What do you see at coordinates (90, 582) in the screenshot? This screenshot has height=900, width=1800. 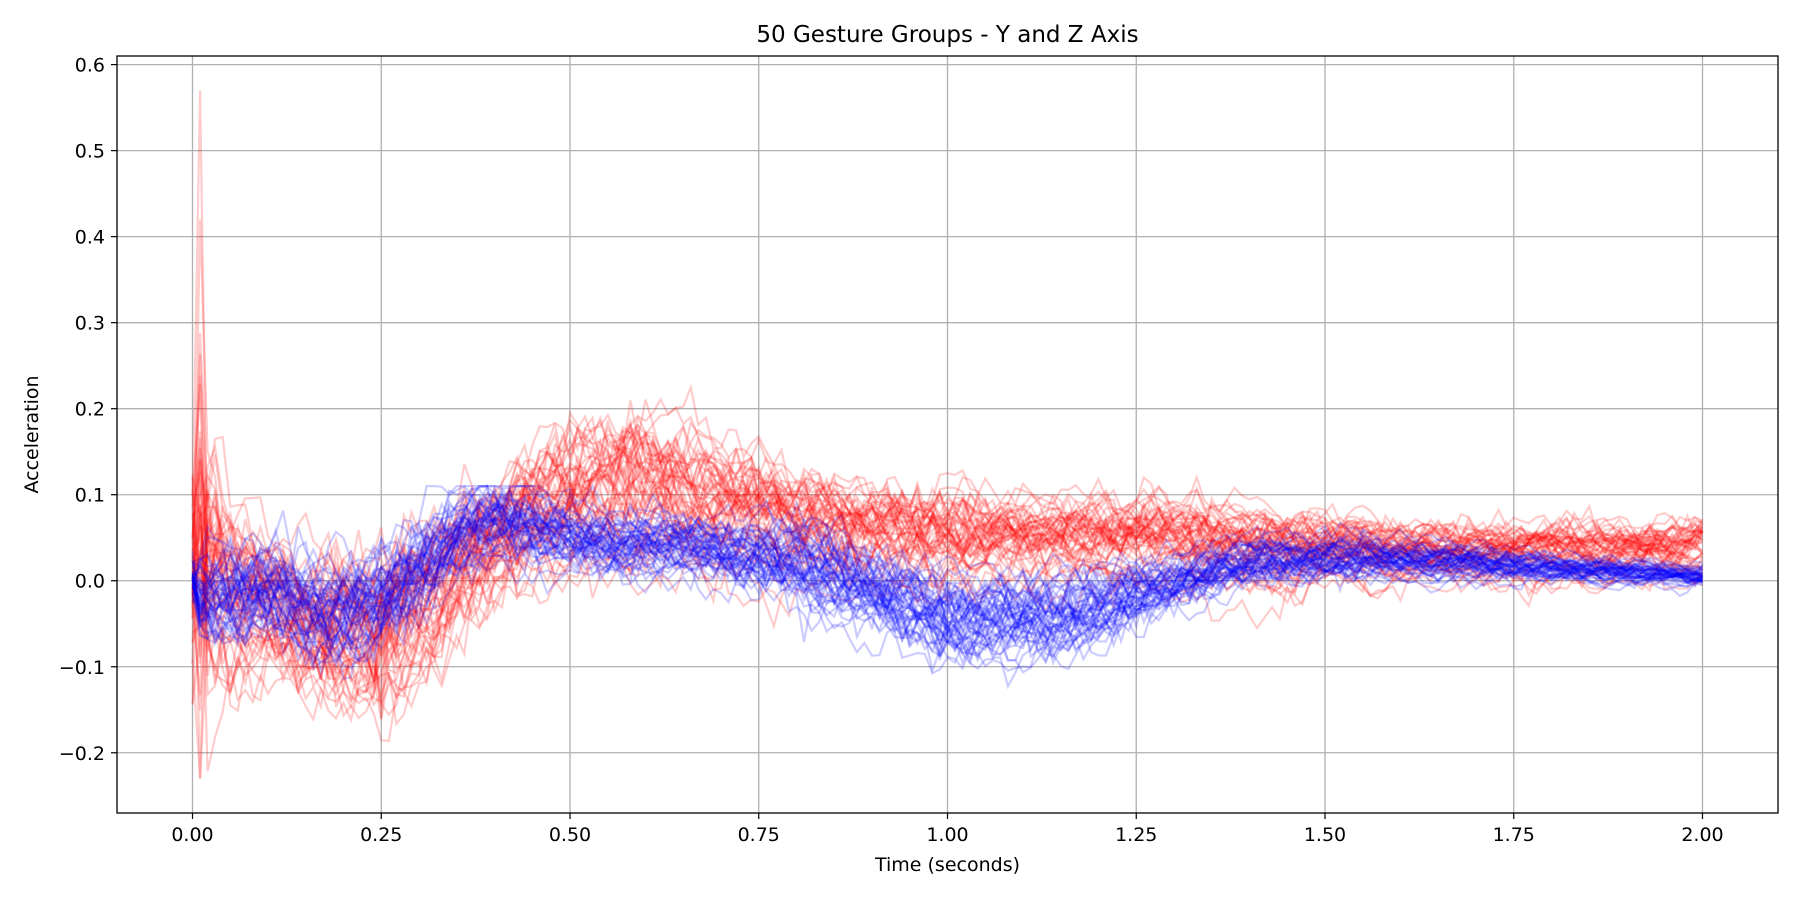 I see `y-tick-label: 0.0` at bounding box center [90, 582].